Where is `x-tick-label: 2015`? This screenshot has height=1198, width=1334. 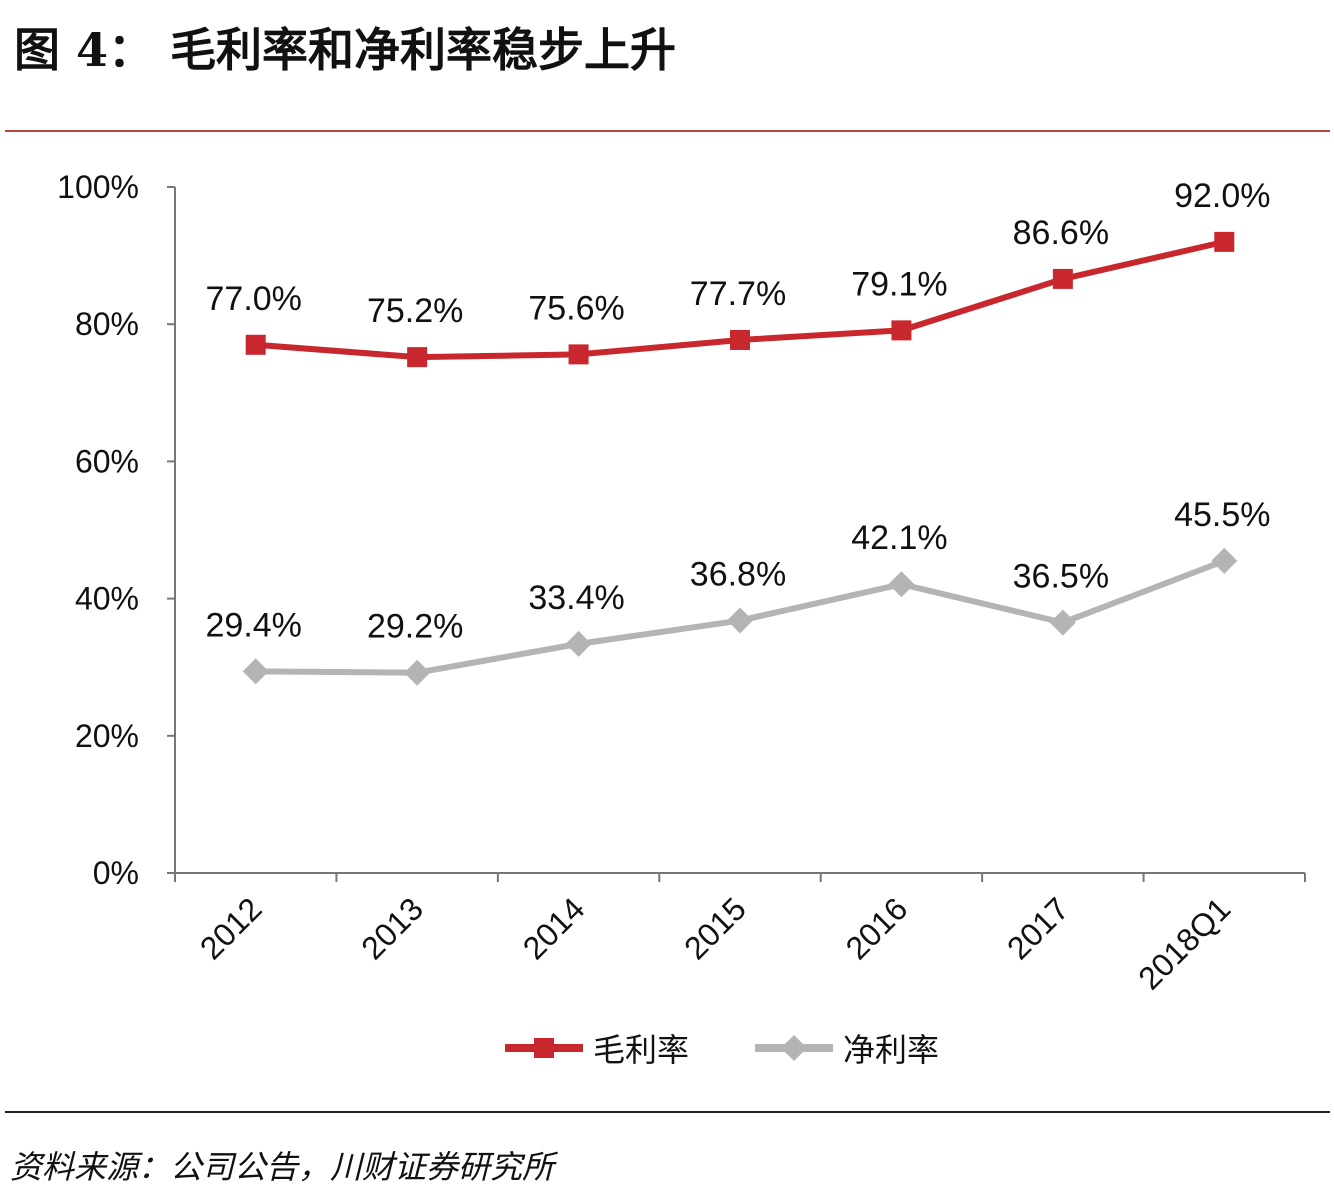
x-tick-label: 2015 is located at coordinates (715, 928).